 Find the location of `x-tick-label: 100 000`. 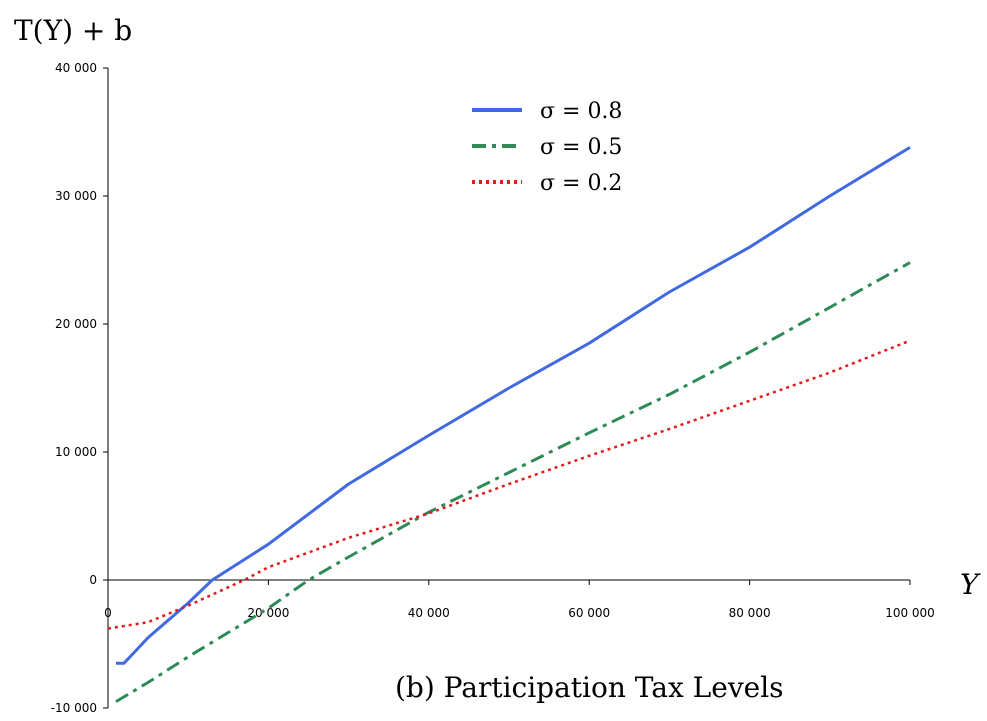

x-tick-label: 100 000 is located at coordinates (910, 613).